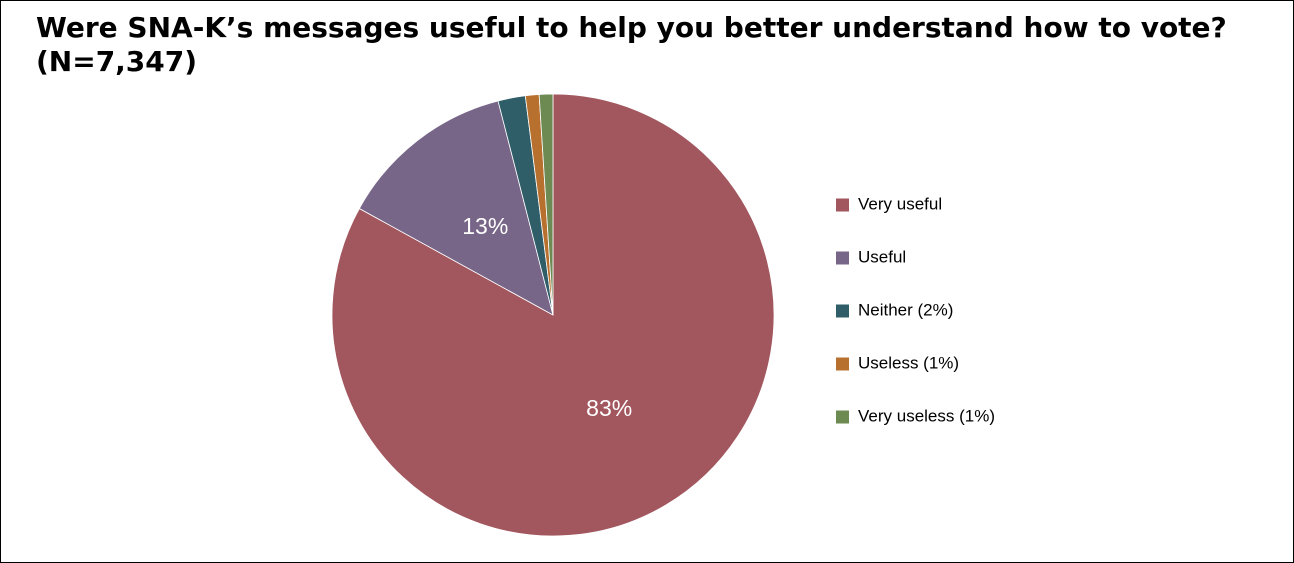 Image resolution: width=1294 pixels, height=563 pixels. I want to click on legend-item-very-useless: Very useless (1%), so click(915, 415).